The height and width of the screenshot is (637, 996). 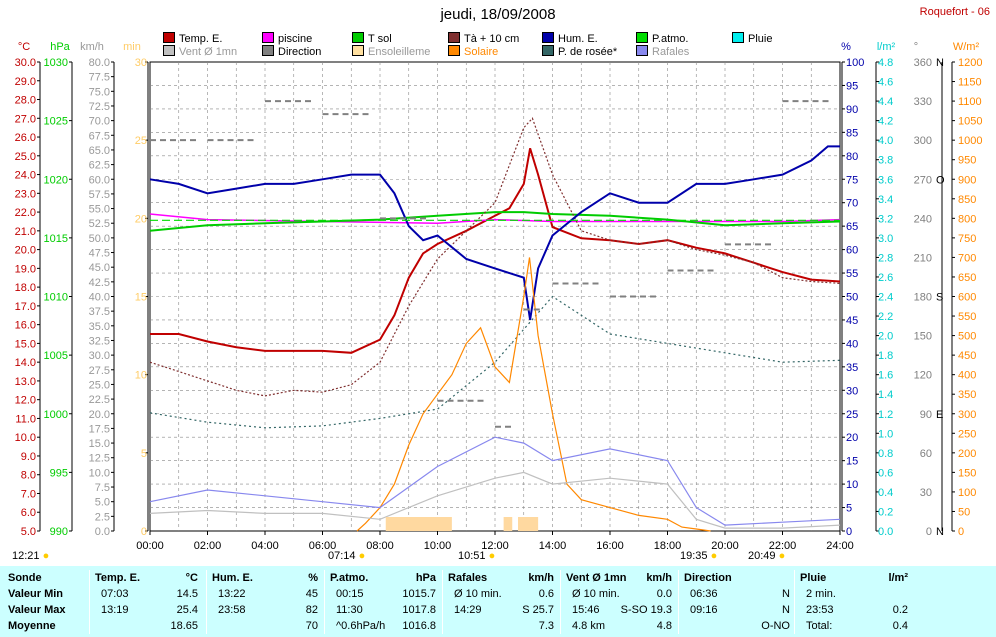 What do you see at coordinates (855, 63) in the screenshot?
I see `pct-tick-label: 100` at bounding box center [855, 63].